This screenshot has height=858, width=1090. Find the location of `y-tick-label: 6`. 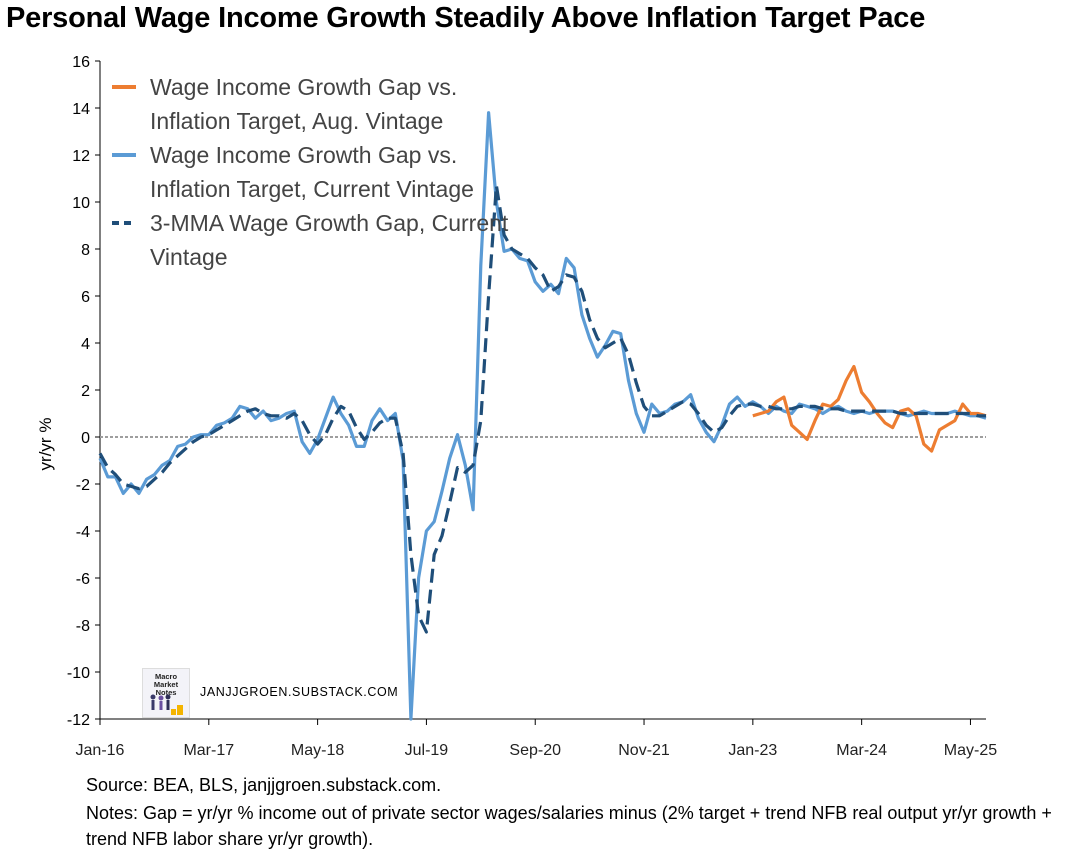

y-tick-label: 6 is located at coordinates (85, 297).